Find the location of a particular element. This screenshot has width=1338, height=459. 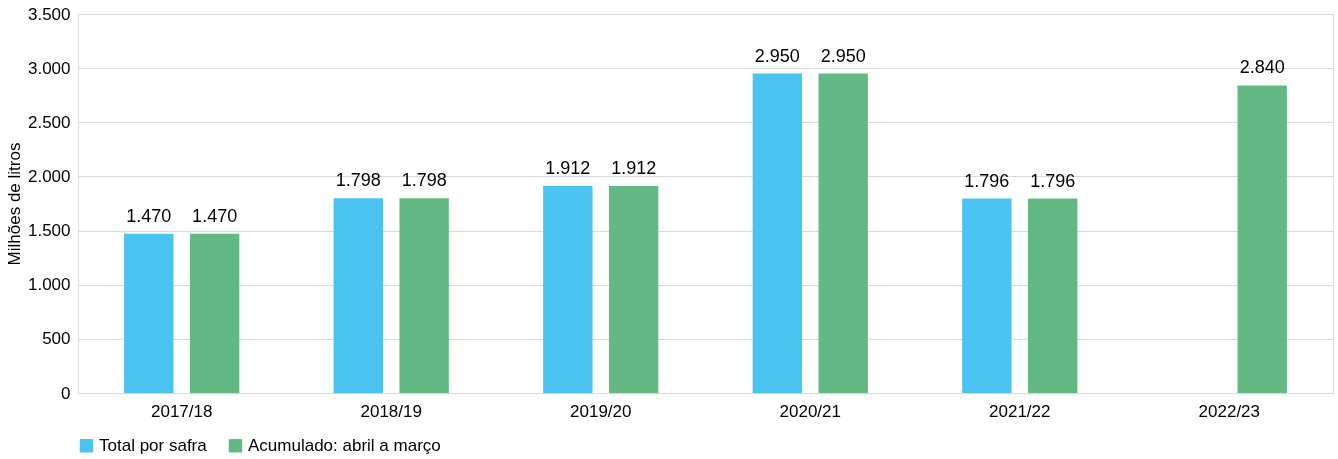

y-tick-label: 1.500 is located at coordinates (49, 231).